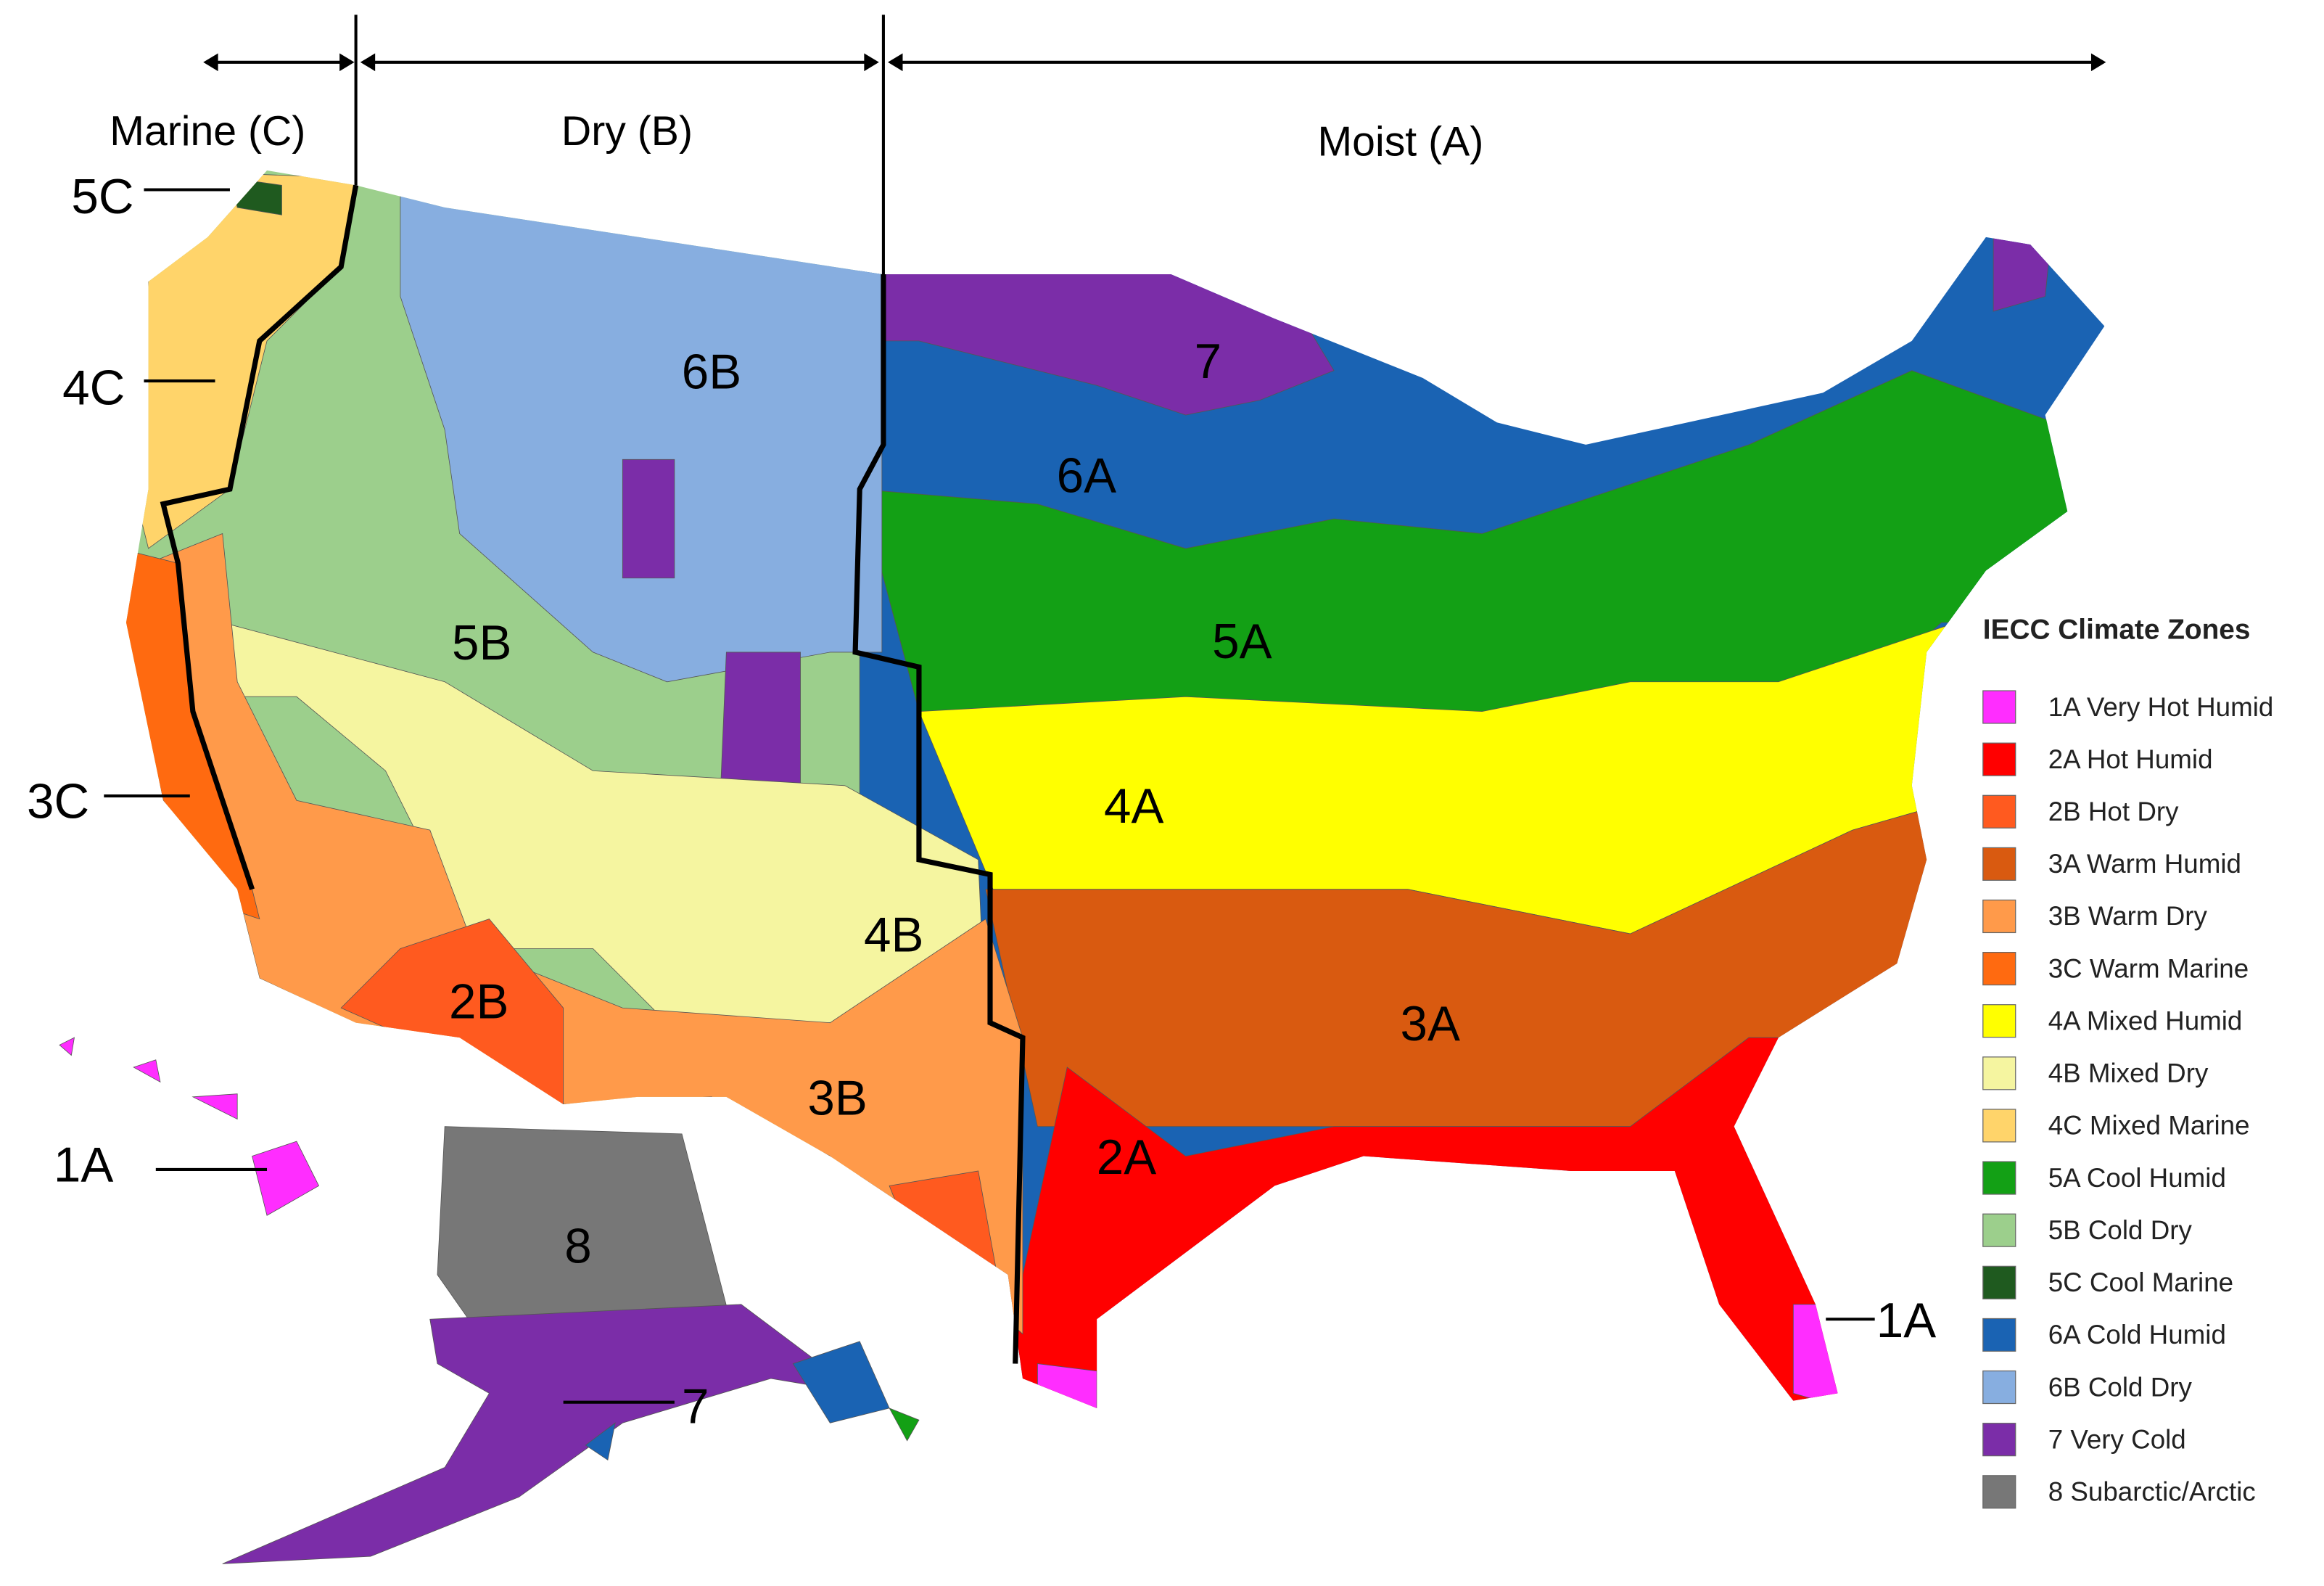 Image resolution: width=2324 pixels, height=1586 pixels. Describe the element at coordinates (2137, 1178) in the screenshot. I see `legend-label: 5A Cool Humid` at that location.